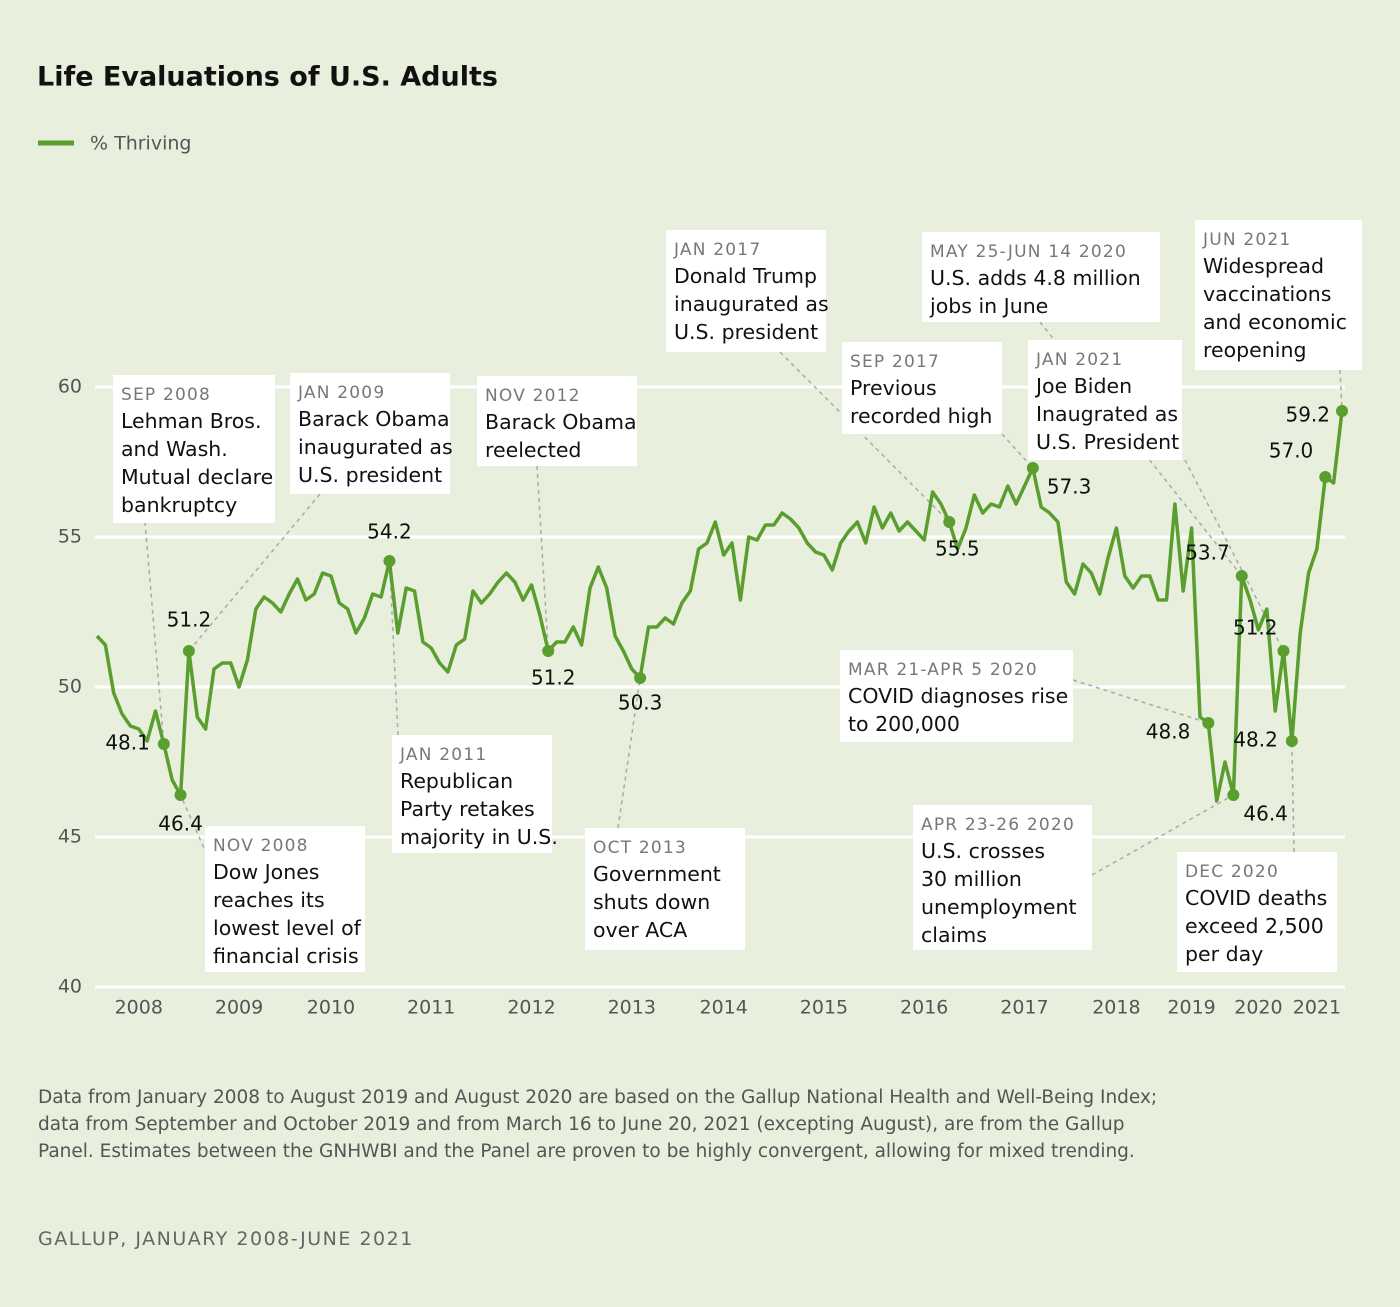  I want to click on annotation-text: and Wash., so click(174, 449).